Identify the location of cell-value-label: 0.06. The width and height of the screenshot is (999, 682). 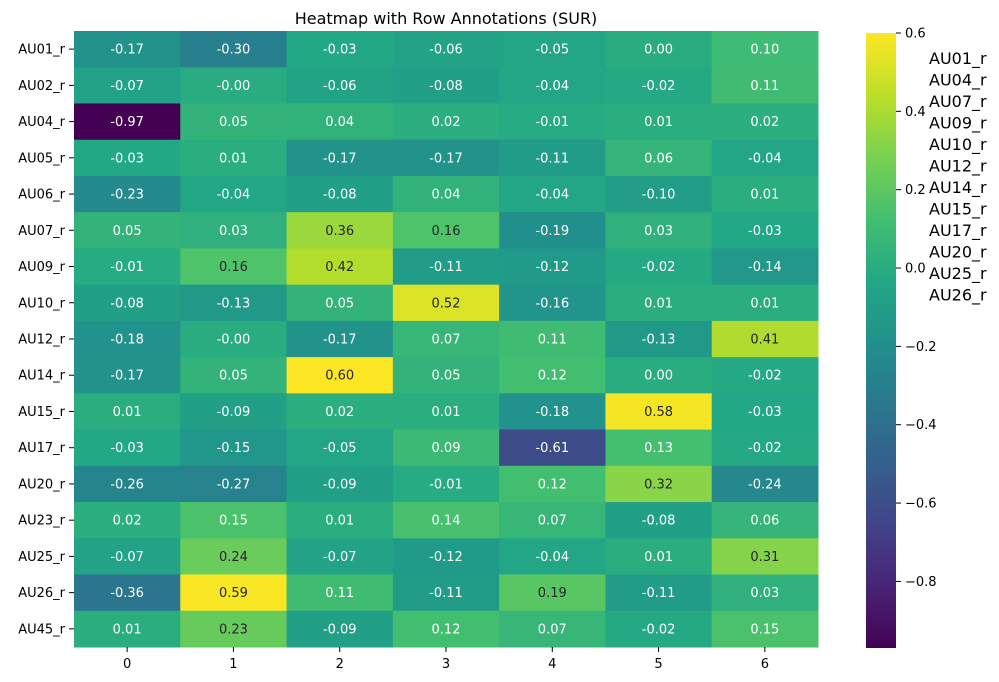
(658, 158).